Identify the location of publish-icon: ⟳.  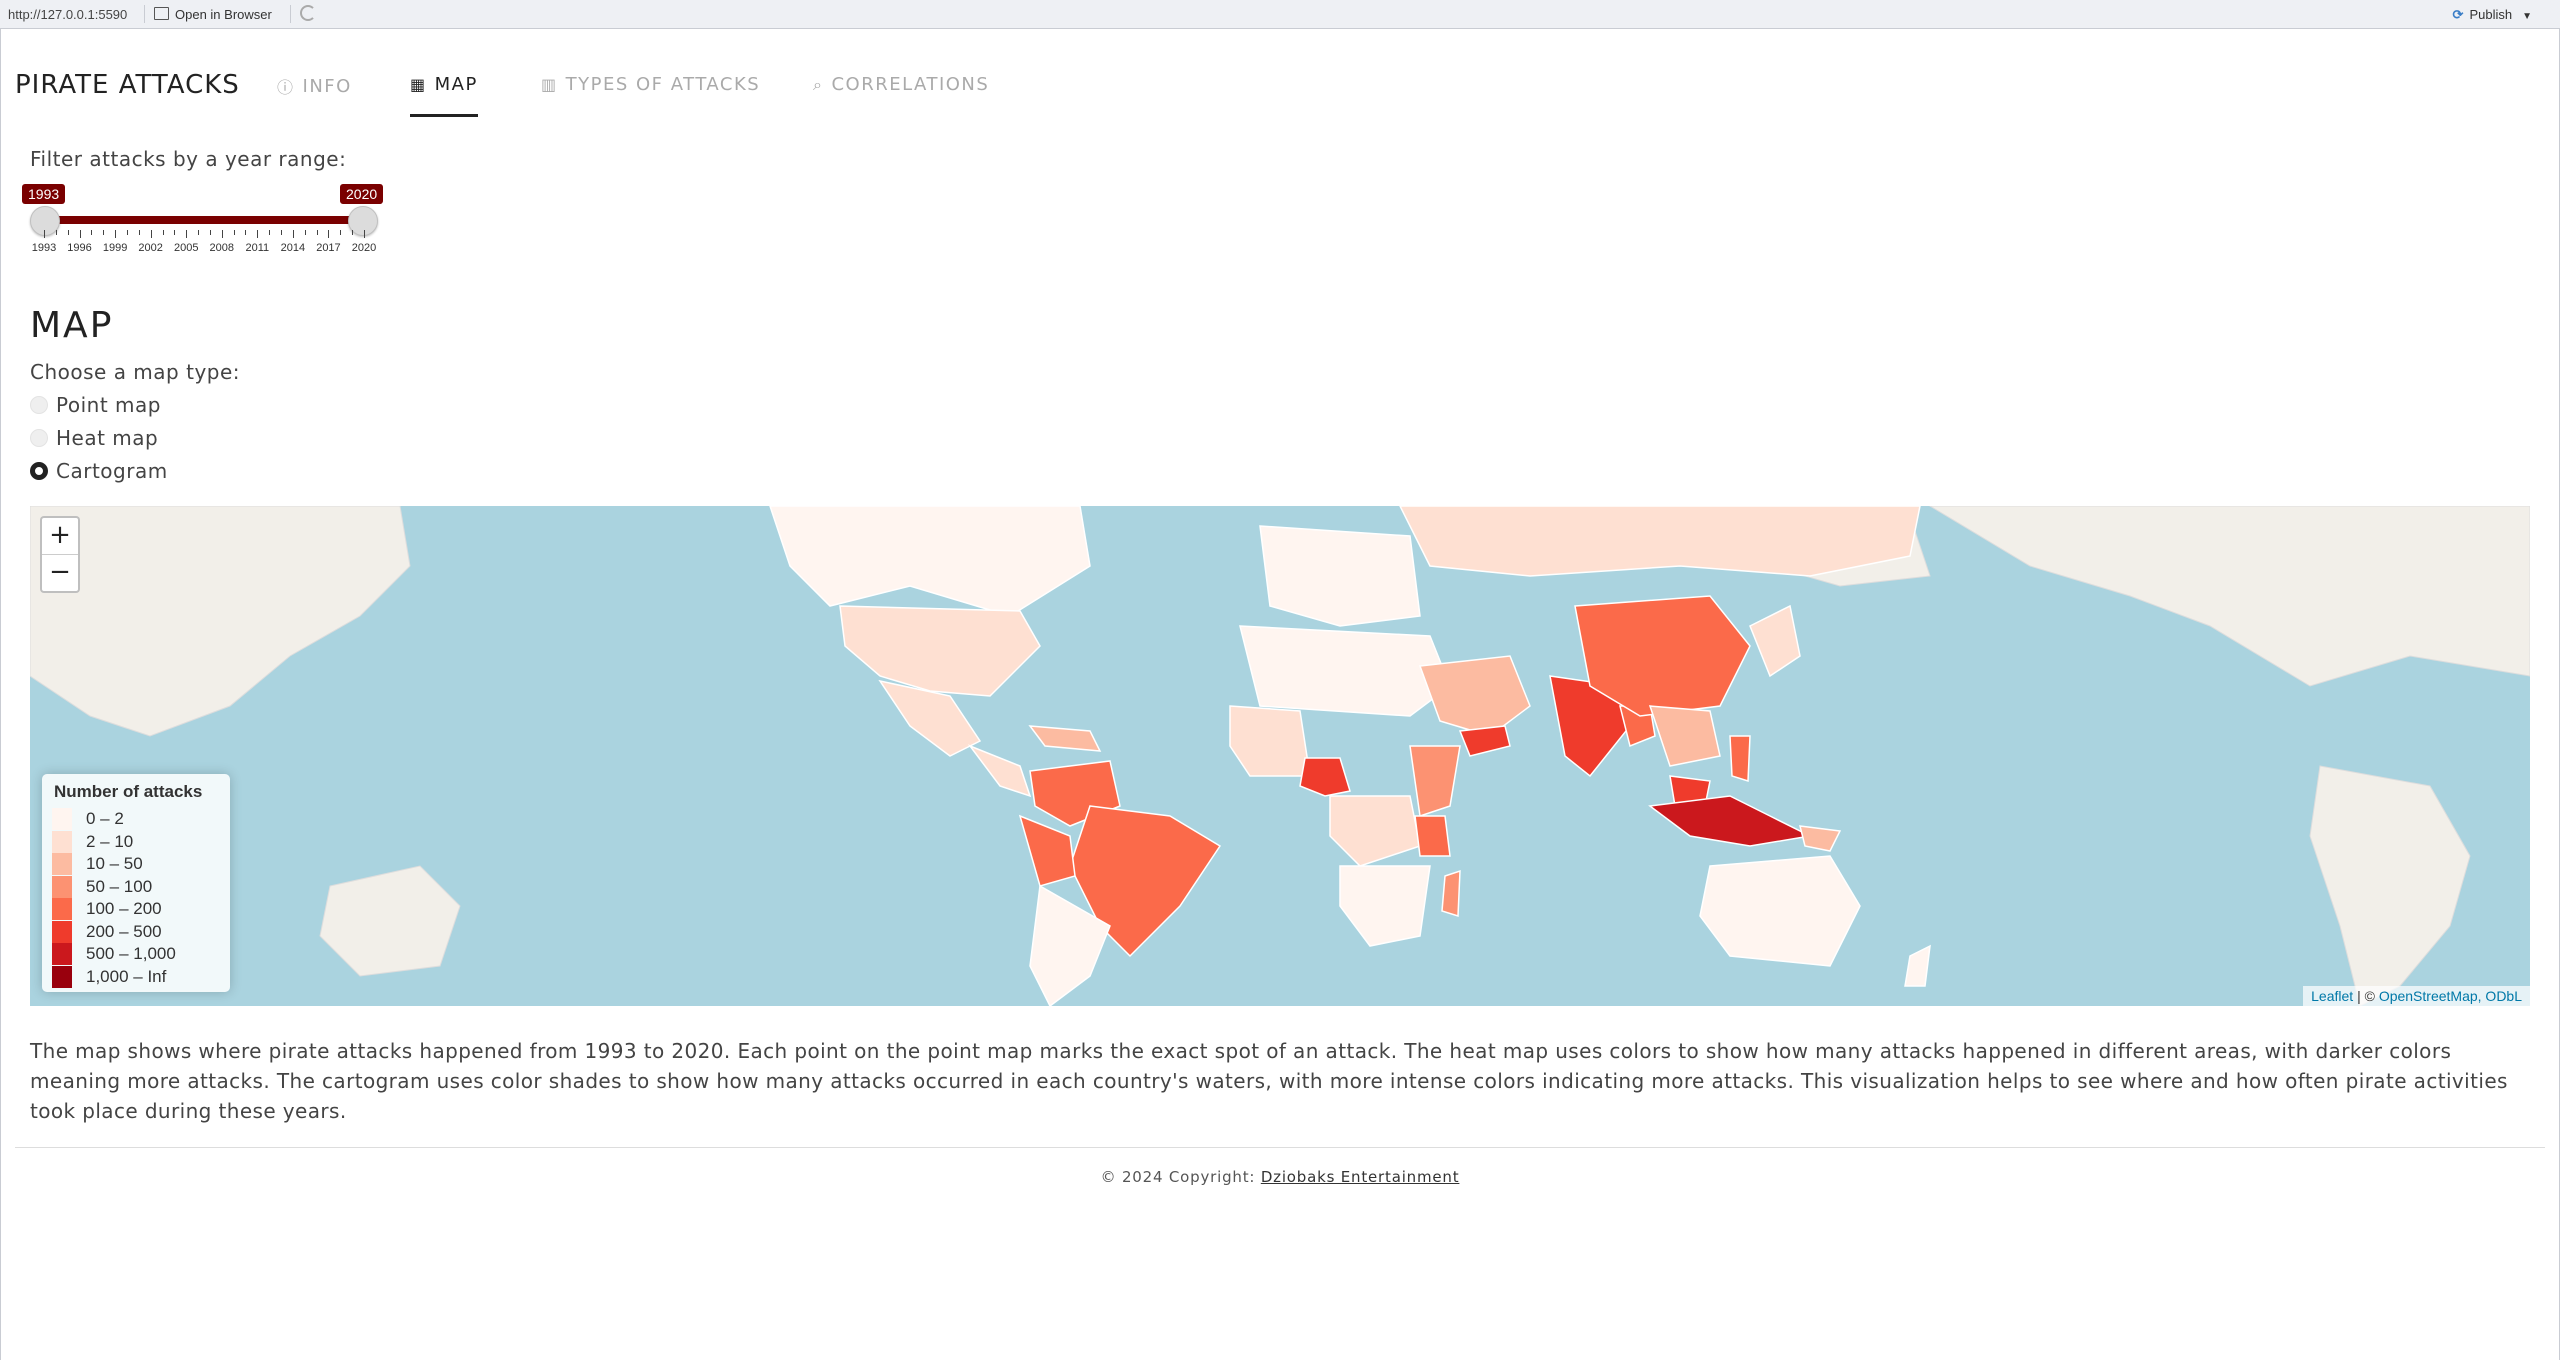
(2458, 14).